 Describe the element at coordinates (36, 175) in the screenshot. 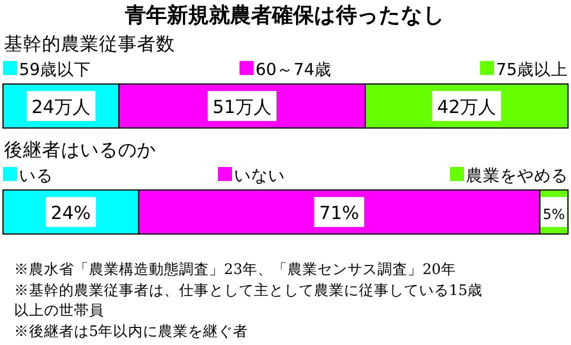

I see `legend-label: いる` at that location.